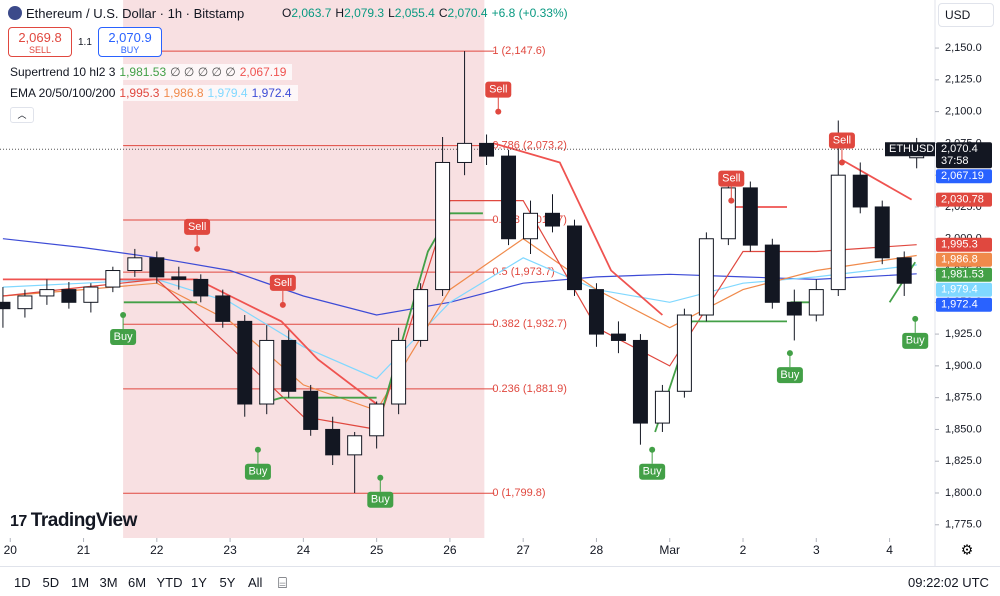  What do you see at coordinates (80, 582) in the screenshot?
I see `range-button: 1M` at bounding box center [80, 582].